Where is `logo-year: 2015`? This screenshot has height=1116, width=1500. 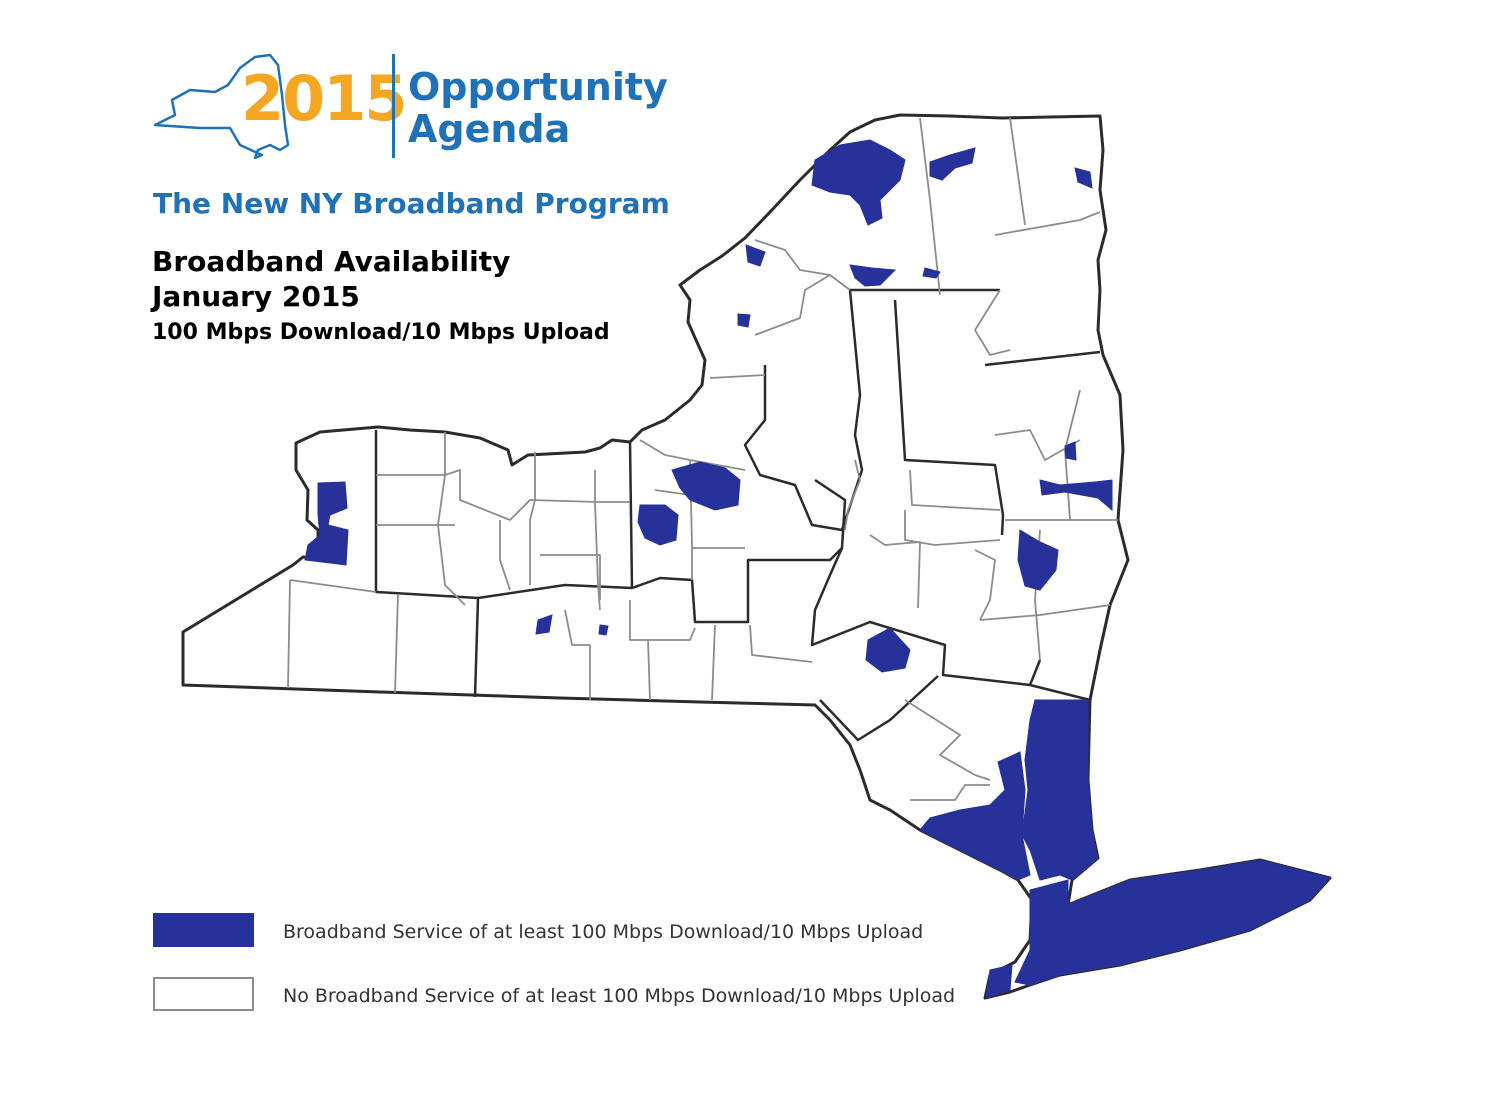 logo-year: 2015 is located at coordinates (324, 98).